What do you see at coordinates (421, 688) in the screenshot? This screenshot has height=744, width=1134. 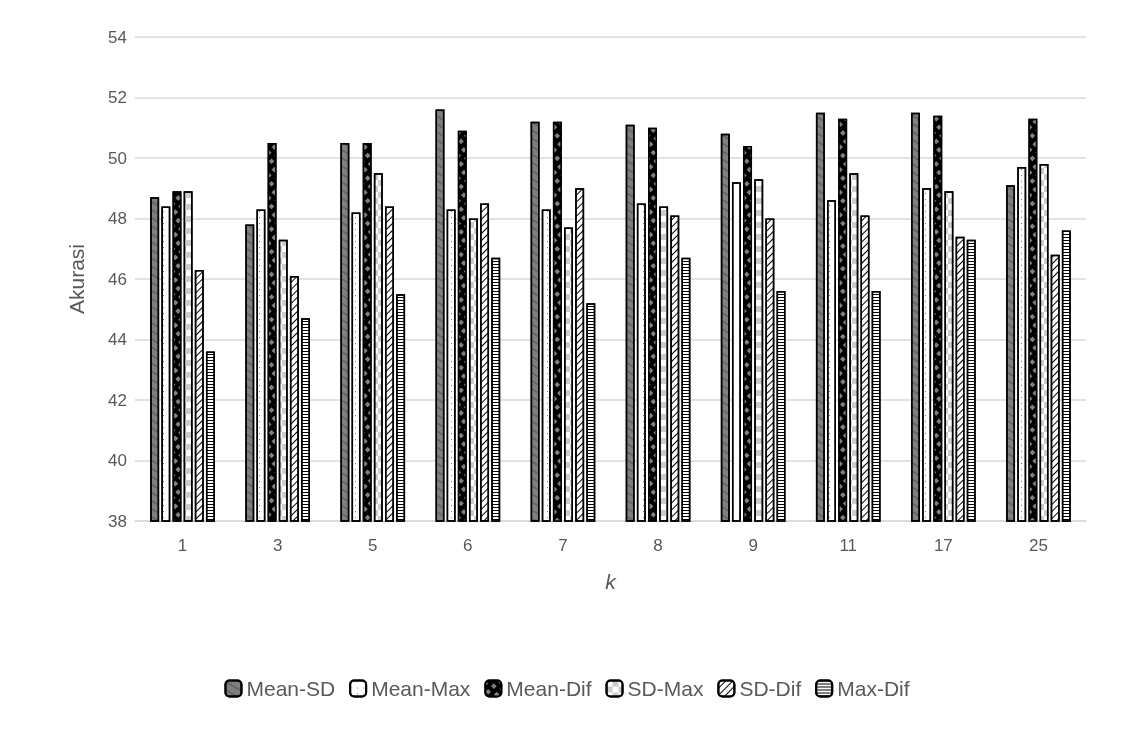 I see `legend-label: Mean-Max` at bounding box center [421, 688].